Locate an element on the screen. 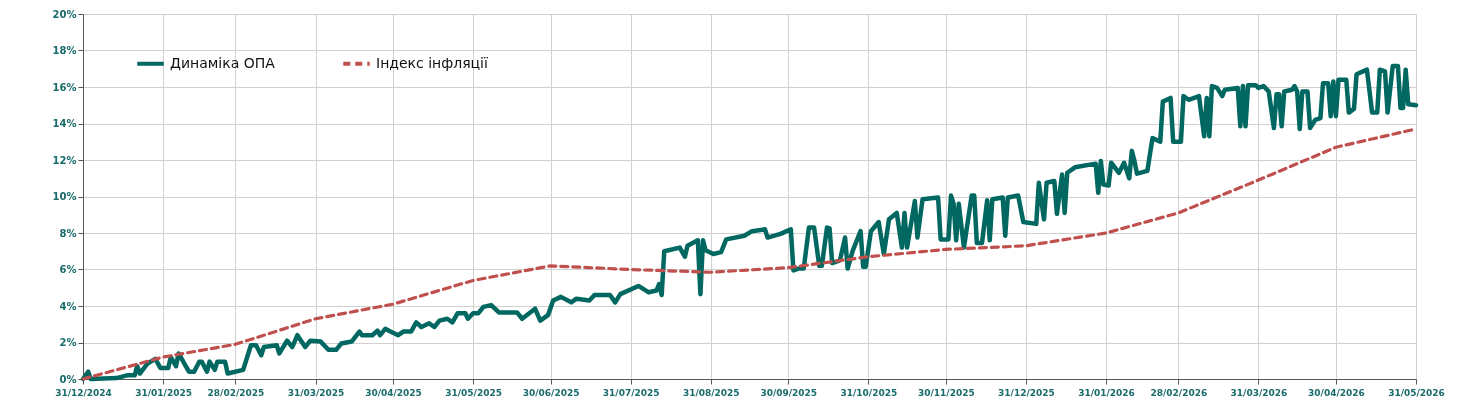 This screenshot has width=1463, height=403. x-tick-label: 31/05/2026 is located at coordinates (1416, 392).